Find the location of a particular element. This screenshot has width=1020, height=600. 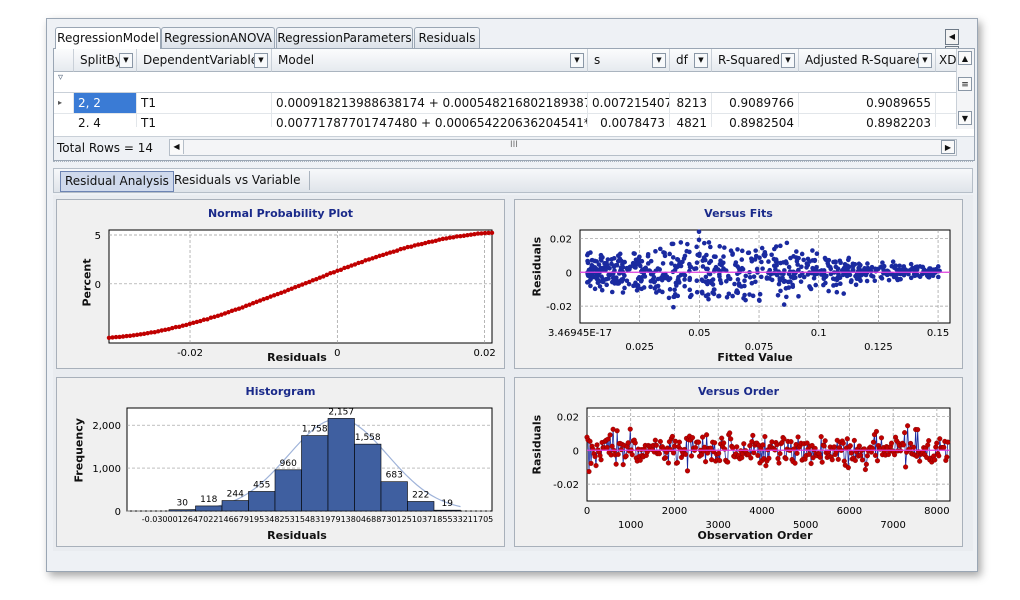

scroll-right-icon: ▶ is located at coordinates (948, 147).